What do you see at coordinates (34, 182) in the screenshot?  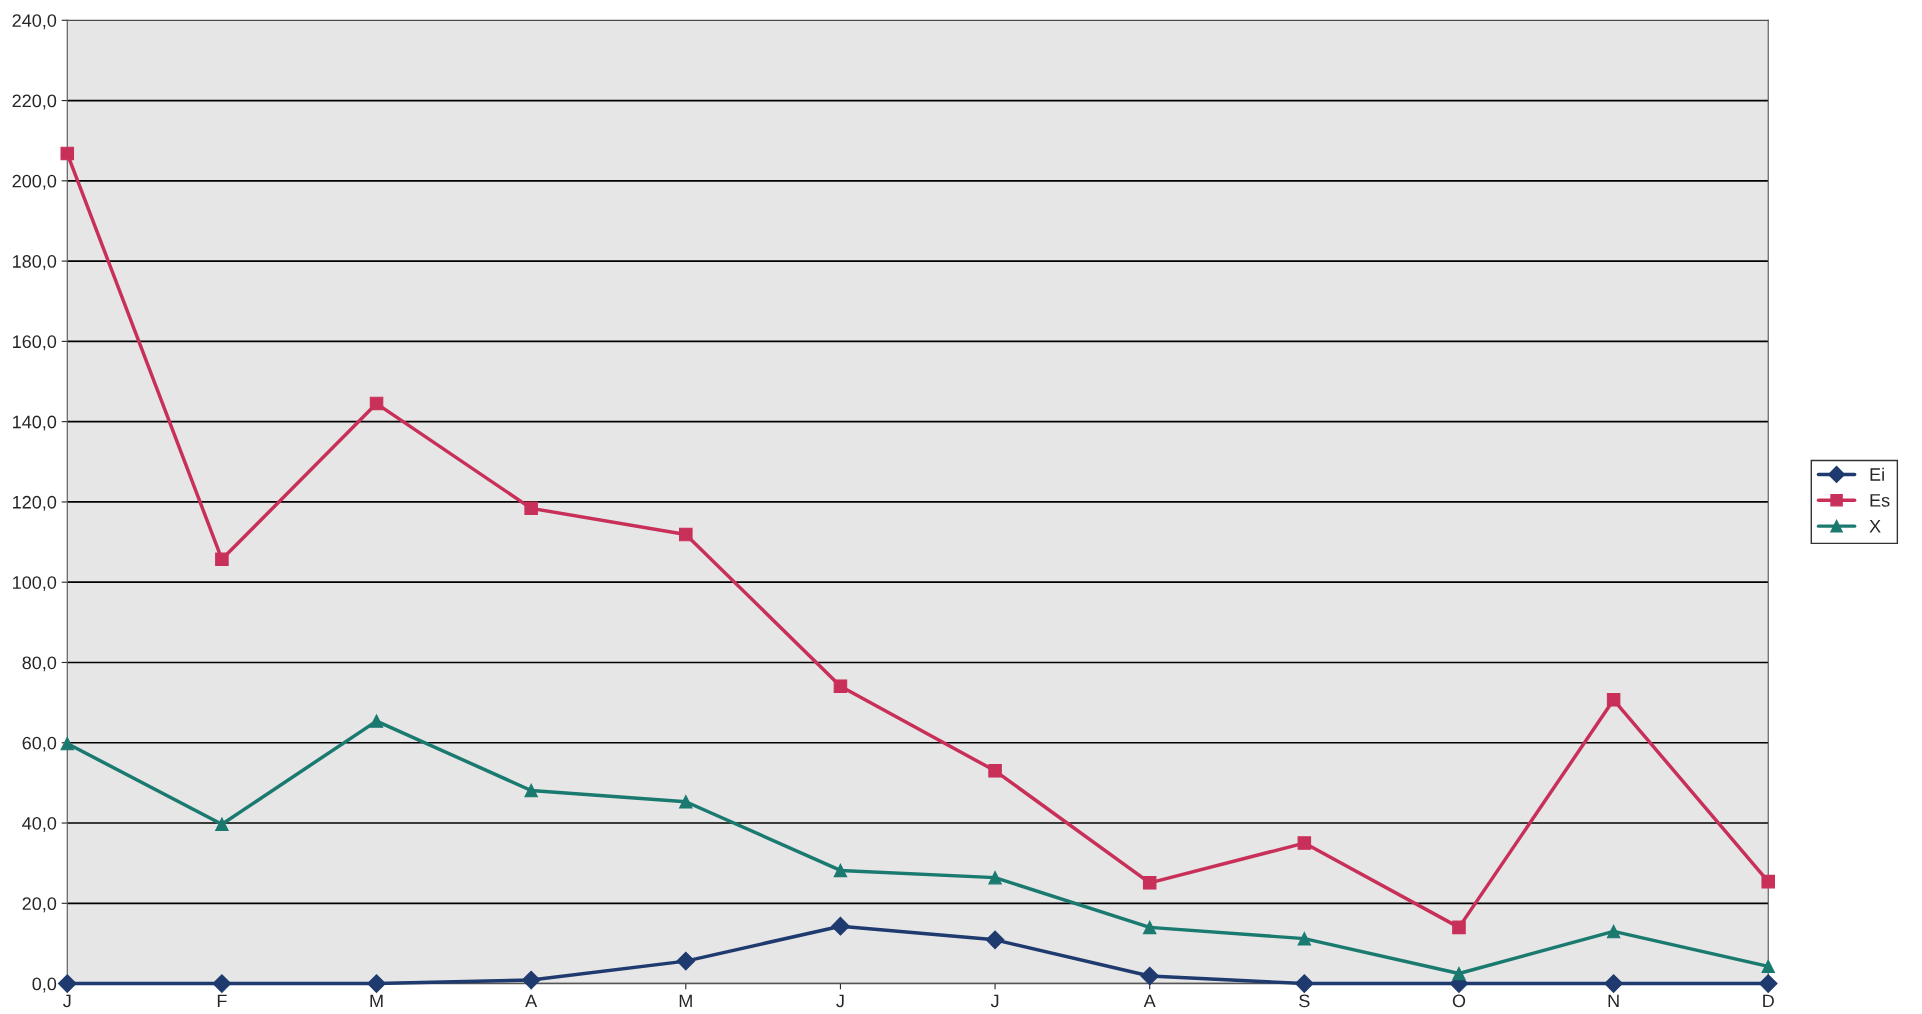 I see `y-tick-label: 200,0` at bounding box center [34, 182].